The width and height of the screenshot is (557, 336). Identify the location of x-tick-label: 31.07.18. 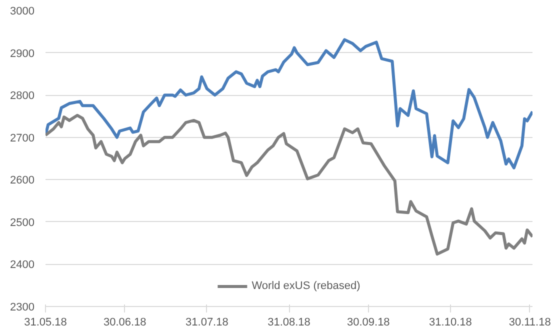
(207, 322).